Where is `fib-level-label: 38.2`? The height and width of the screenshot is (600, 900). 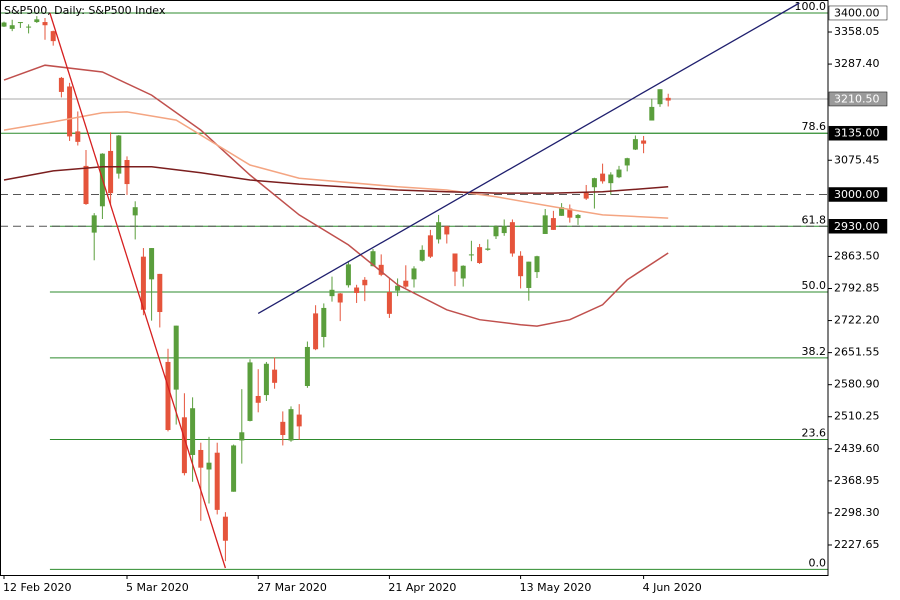
fib-level-label: 38.2 is located at coordinates (814, 351).